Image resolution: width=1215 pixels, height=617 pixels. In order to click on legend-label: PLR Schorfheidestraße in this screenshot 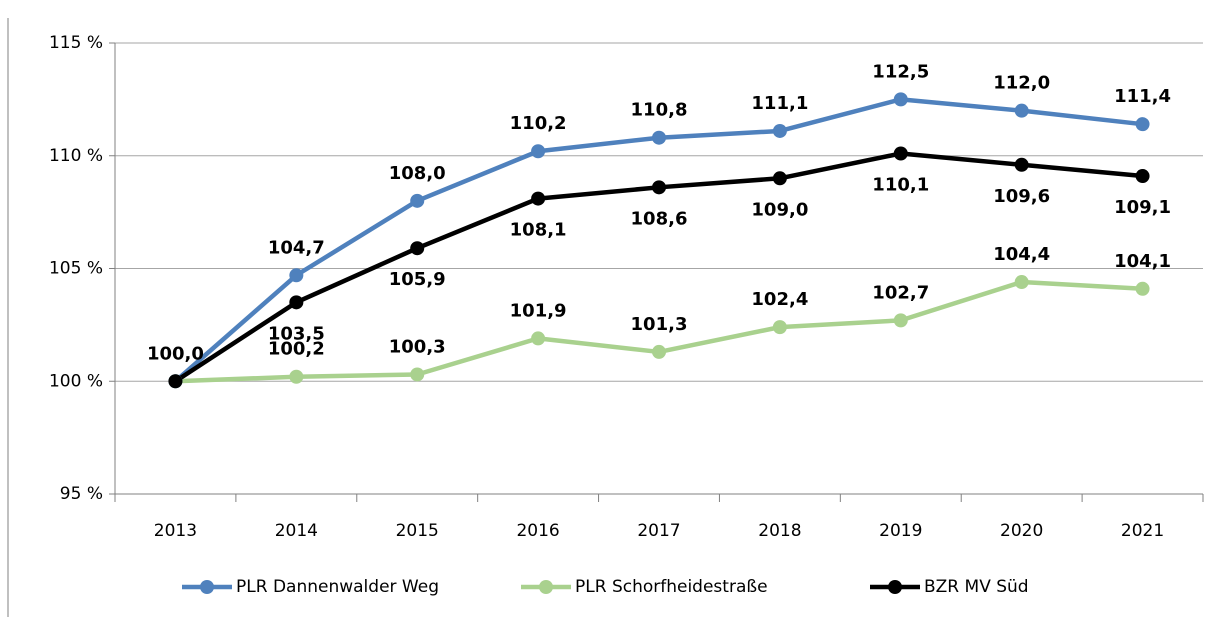, I will do `click(671, 587)`.